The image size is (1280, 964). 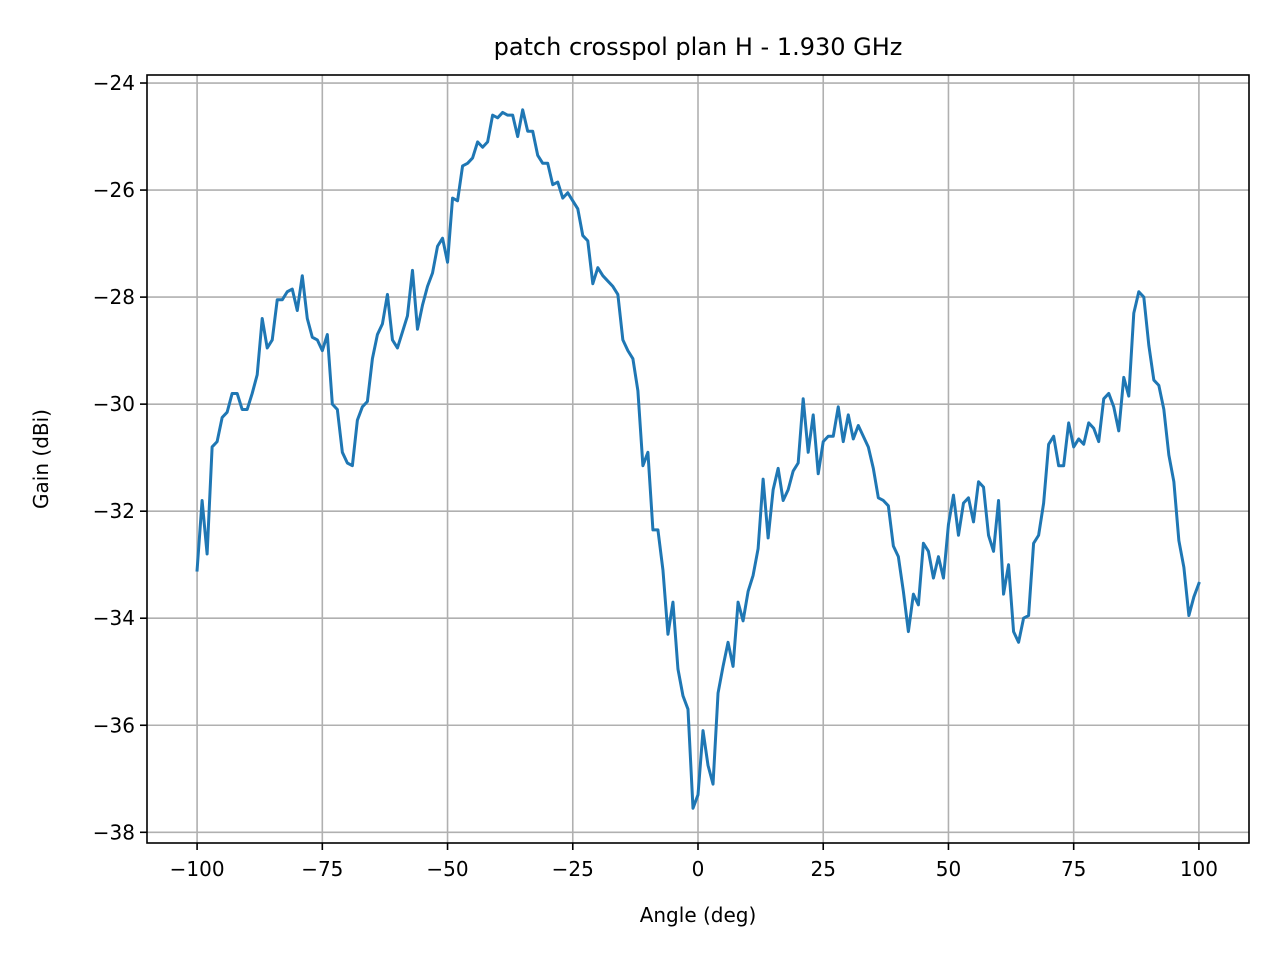 I want to click on x-tick-label: 100, so click(x=1199, y=869).